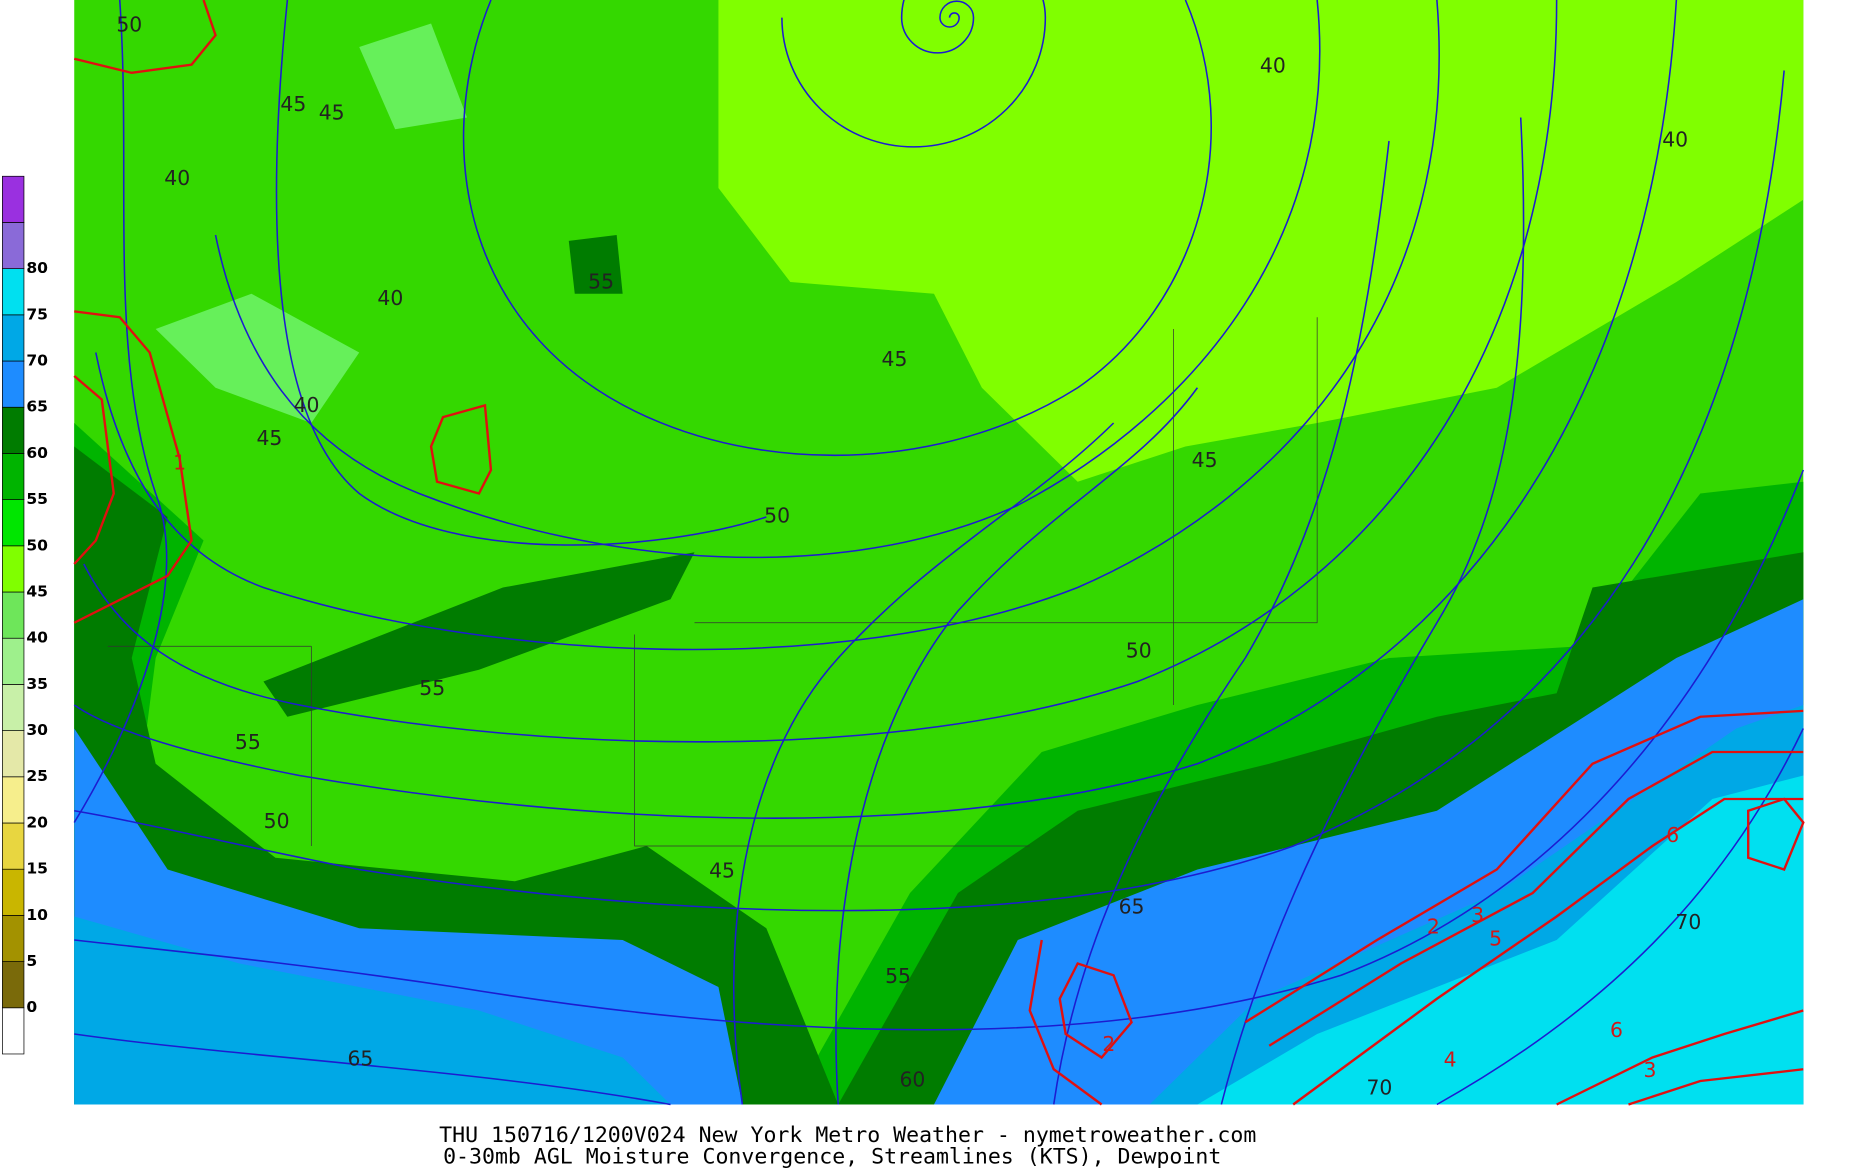 The image size is (1850, 1175). Describe the element at coordinates (37, 684) in the screenshot. I see `colorbar-label: 35` at that location.